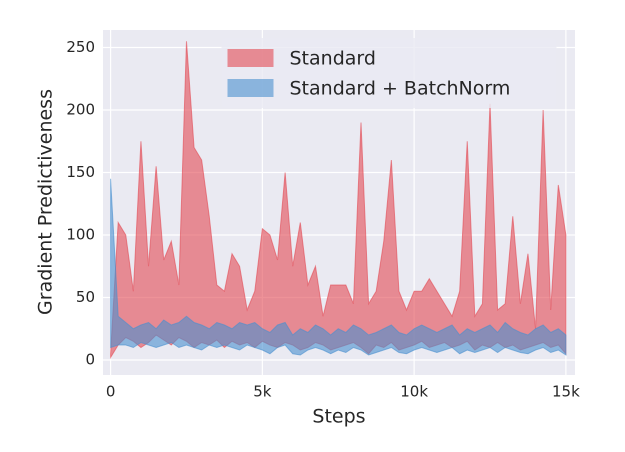  I want to click on y-tick-label: 250, so click(80, 47).